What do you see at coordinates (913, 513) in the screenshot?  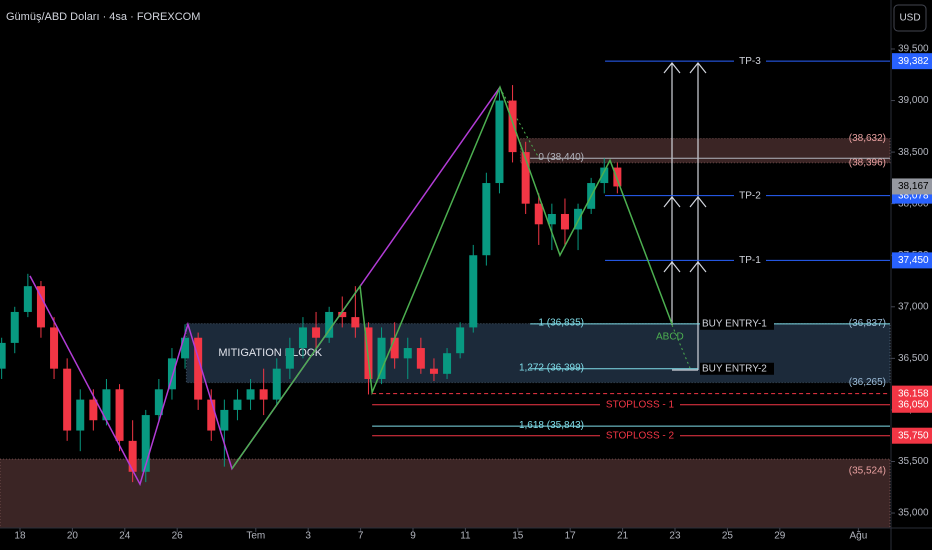 I see `y-tick-label: 35,000` at bounding box center [913, 513].